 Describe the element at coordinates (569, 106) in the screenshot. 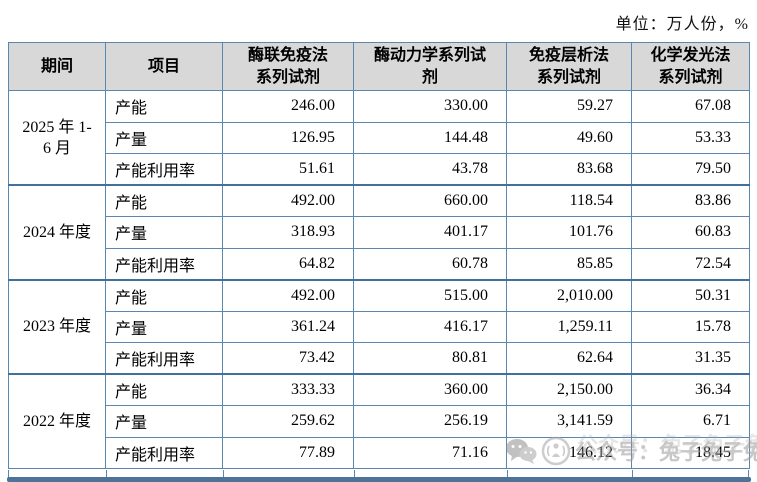

I see `value-cell: 59.27` at that location.